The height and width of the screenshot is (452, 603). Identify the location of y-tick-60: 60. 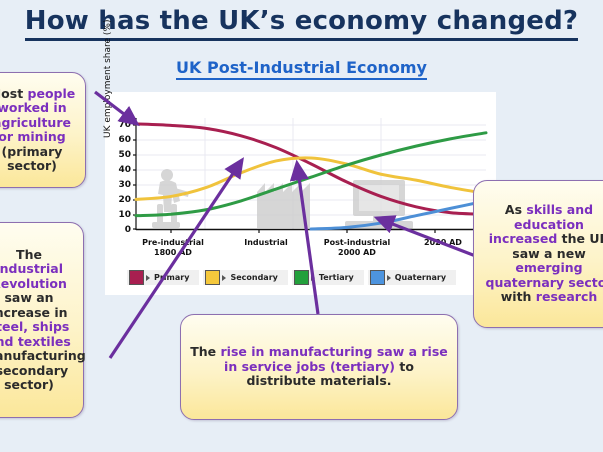
(124, 140).